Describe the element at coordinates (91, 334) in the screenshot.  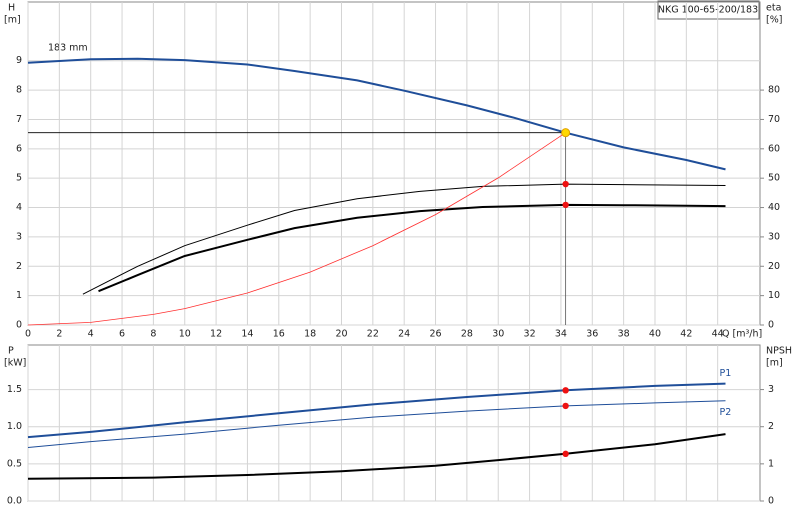
I see `x-tick-label: 4` at that location.